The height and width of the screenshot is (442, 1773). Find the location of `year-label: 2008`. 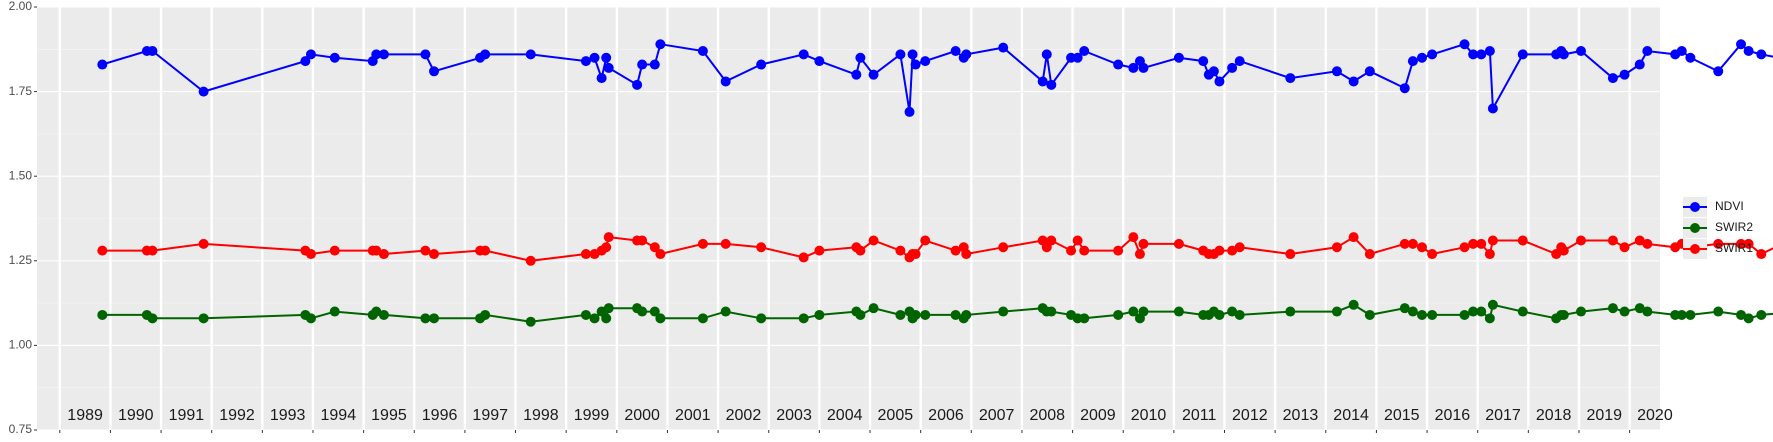

year-label: 2008 is located at coordinates (1047, 415).